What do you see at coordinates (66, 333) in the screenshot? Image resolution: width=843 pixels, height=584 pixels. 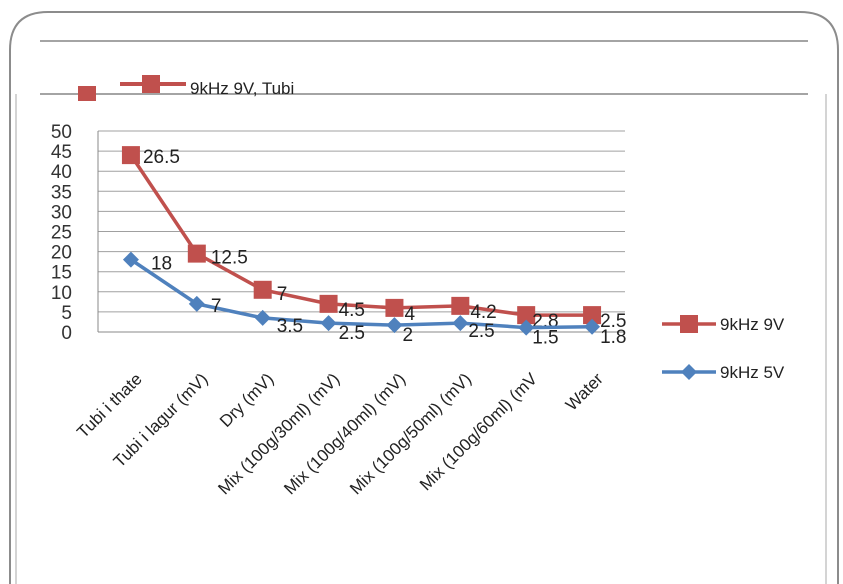 I see `y-tick-label: 0` at bounding box center [66, 333].